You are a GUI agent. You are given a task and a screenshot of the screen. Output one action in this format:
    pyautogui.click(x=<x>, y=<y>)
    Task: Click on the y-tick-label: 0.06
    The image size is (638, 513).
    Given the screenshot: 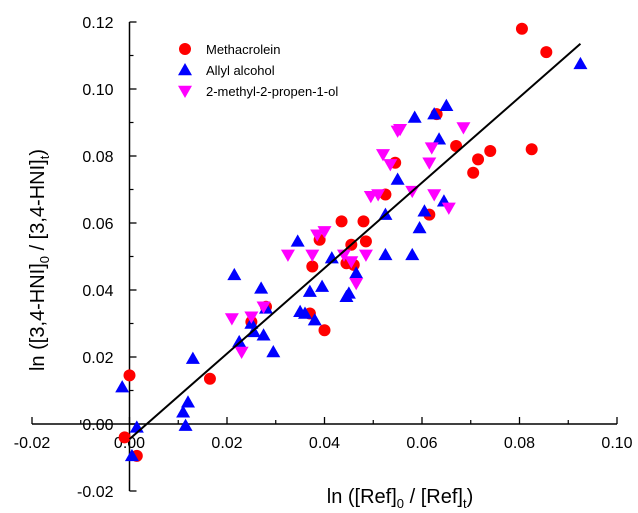 What is the action you would take?
    pyautogui.click(x=97, y=224)
    